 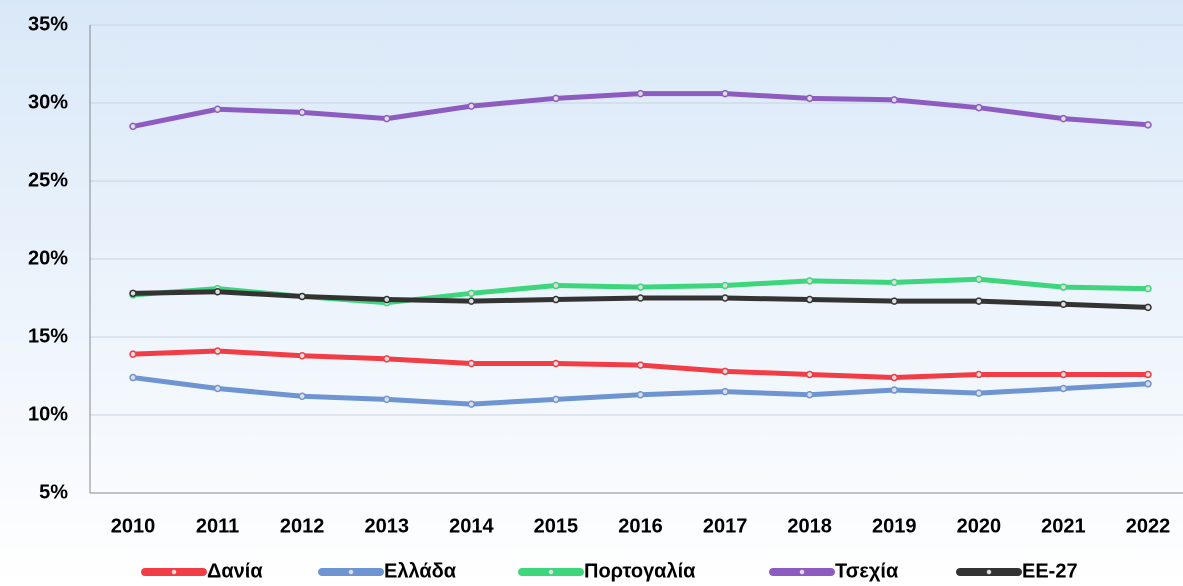 I want to click on y-tick-label: 10%, so click(x=48, y=414).